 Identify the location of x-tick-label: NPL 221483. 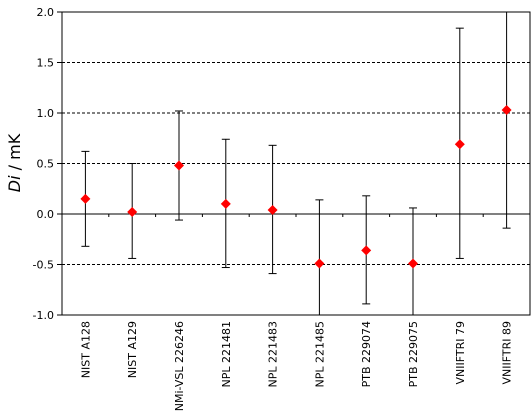
(273, 354).